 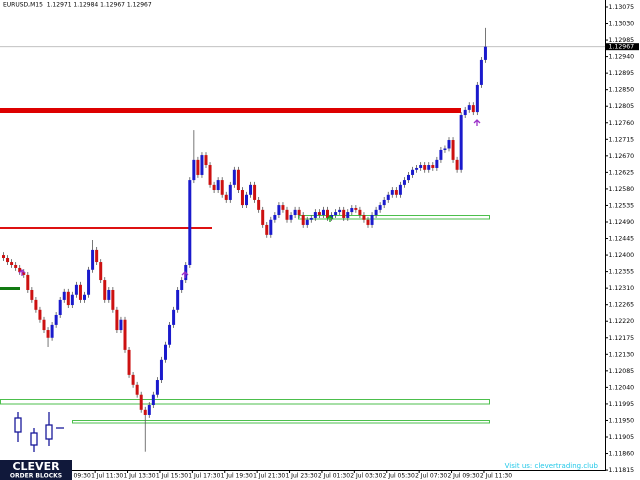 What do you see at coordinates (622, 454) in the screenshot?
I see `y-tick-label: 1.11860` at bounding box center [622, 454].